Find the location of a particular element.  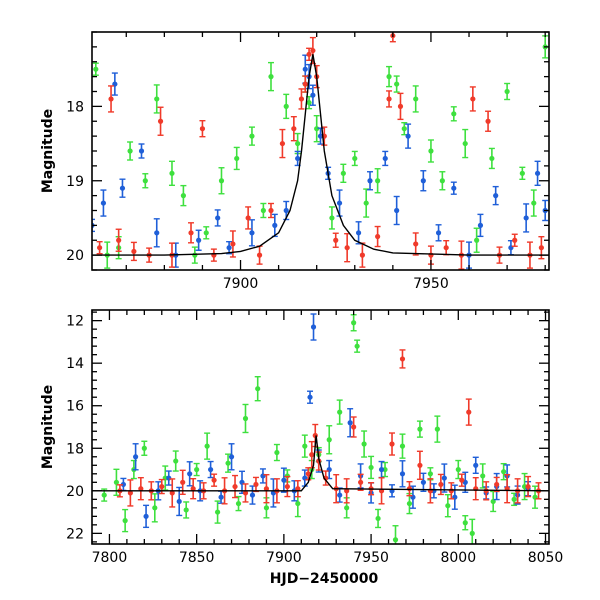

bottom-x-tick-label: 7900 is located at coordinates (284, 558).